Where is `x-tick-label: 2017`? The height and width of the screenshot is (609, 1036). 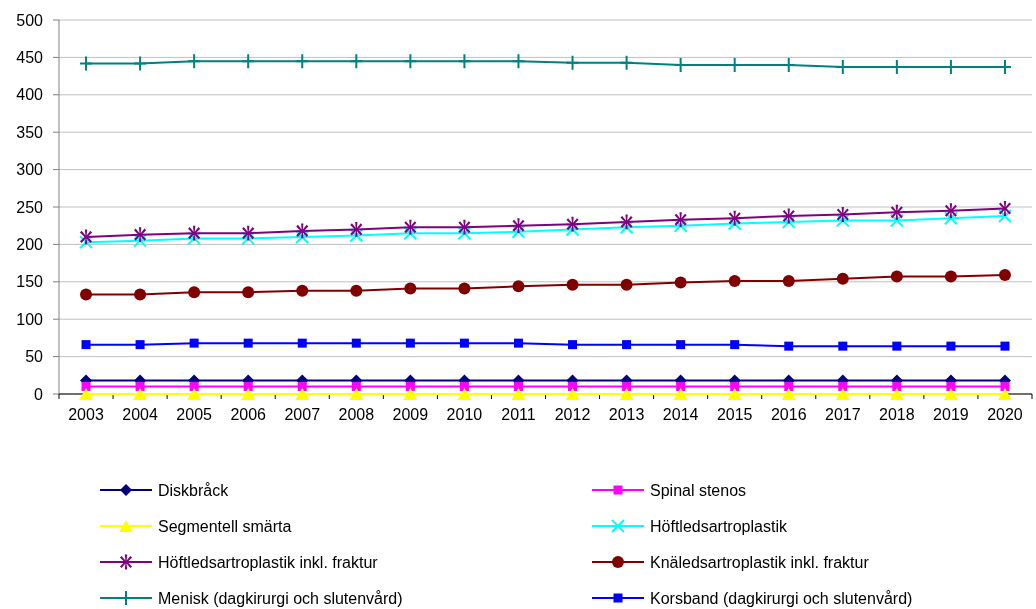 x-tick-label: 2017 is located at coordinates (843, 414).